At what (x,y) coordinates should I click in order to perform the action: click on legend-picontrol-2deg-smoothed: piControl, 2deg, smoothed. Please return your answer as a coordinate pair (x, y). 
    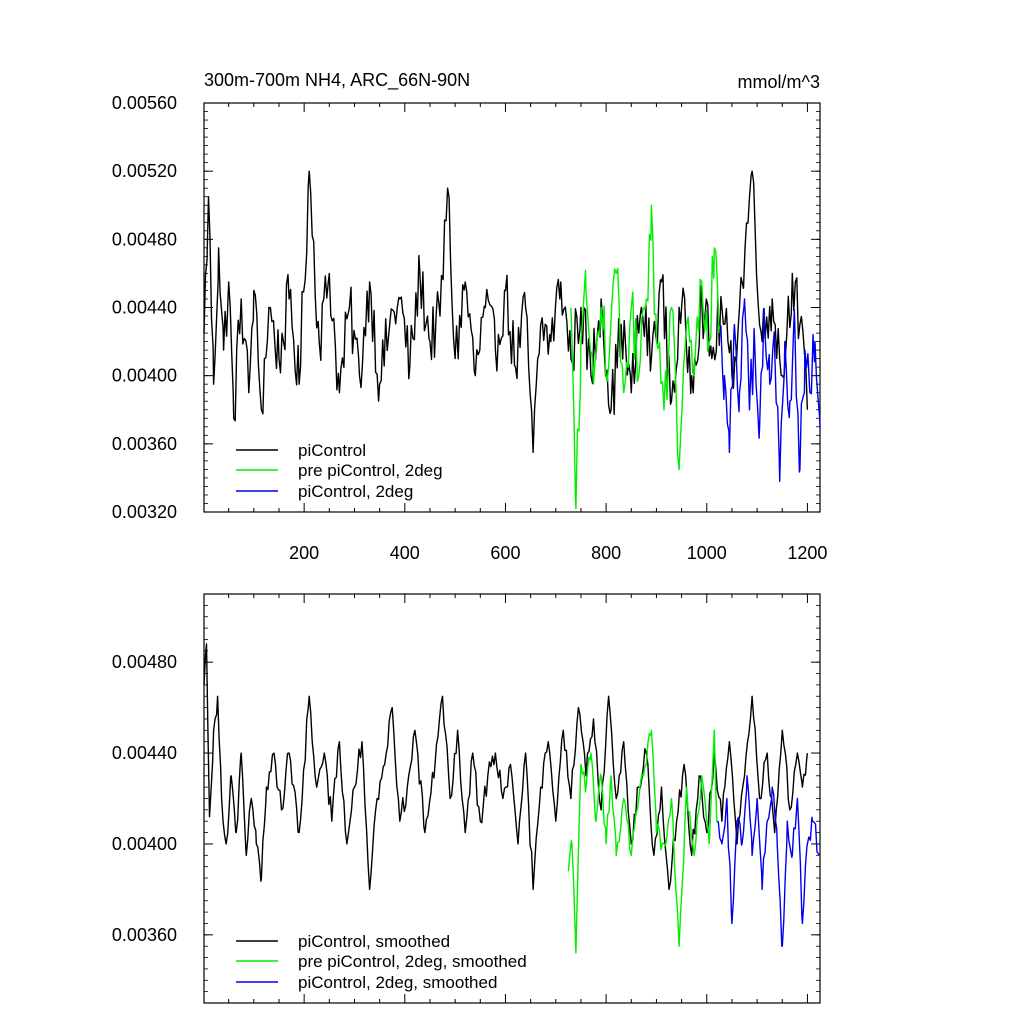
    Looking at the image, I should click on (397, 982).